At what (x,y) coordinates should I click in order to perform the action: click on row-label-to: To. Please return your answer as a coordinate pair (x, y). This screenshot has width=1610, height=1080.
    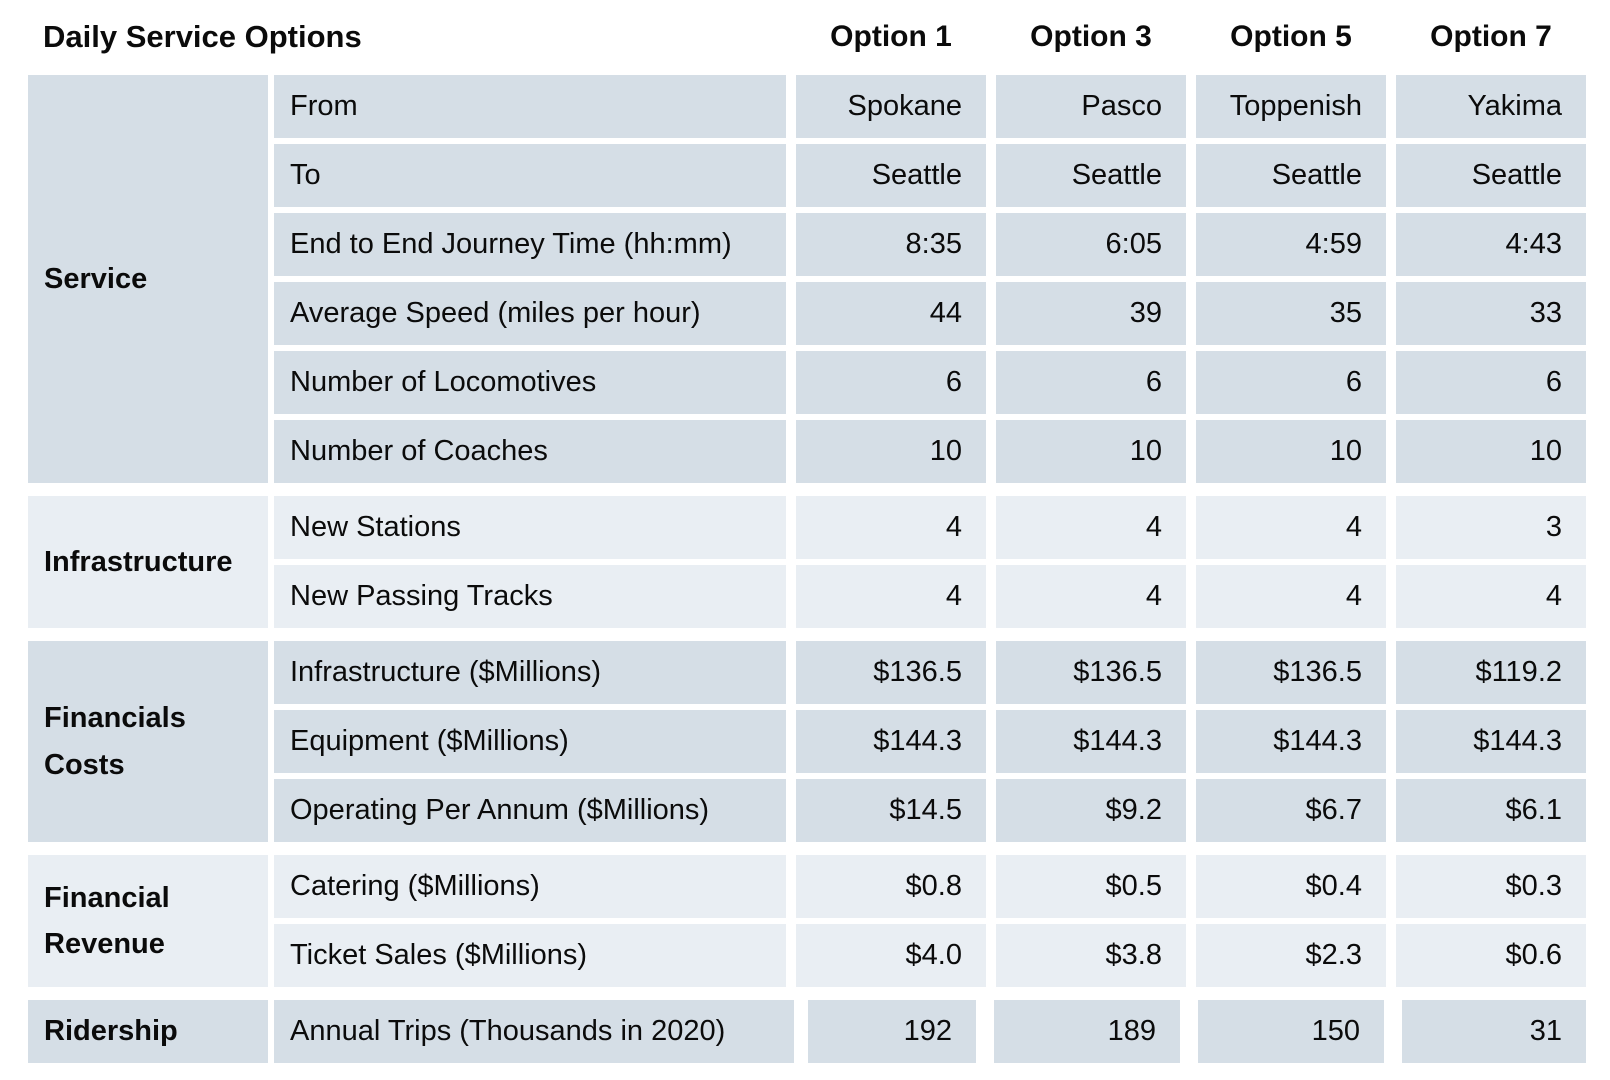
    Looking at the image, I should click on (530, 175).